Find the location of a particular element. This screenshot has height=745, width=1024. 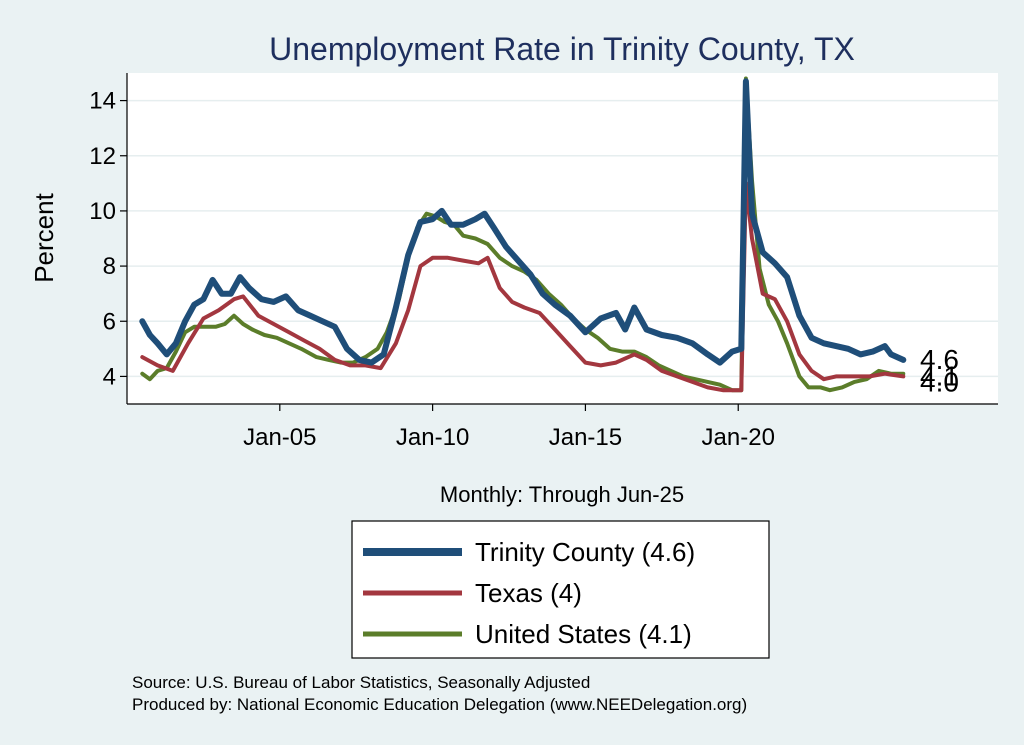

y-tick-label: 10 is located at coordinates (102, 211).